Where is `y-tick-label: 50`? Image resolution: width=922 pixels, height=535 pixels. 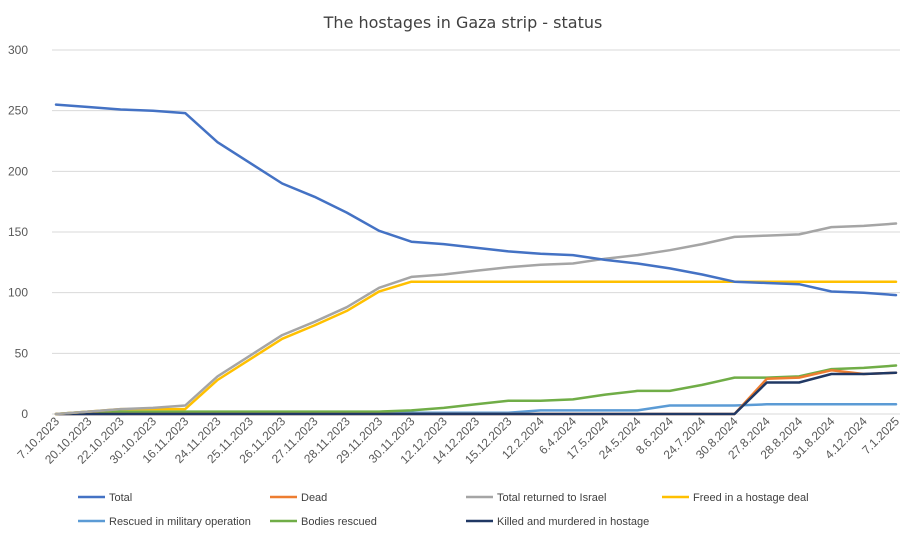 y-tick-label: 50 is located at coordinates (22, 353).